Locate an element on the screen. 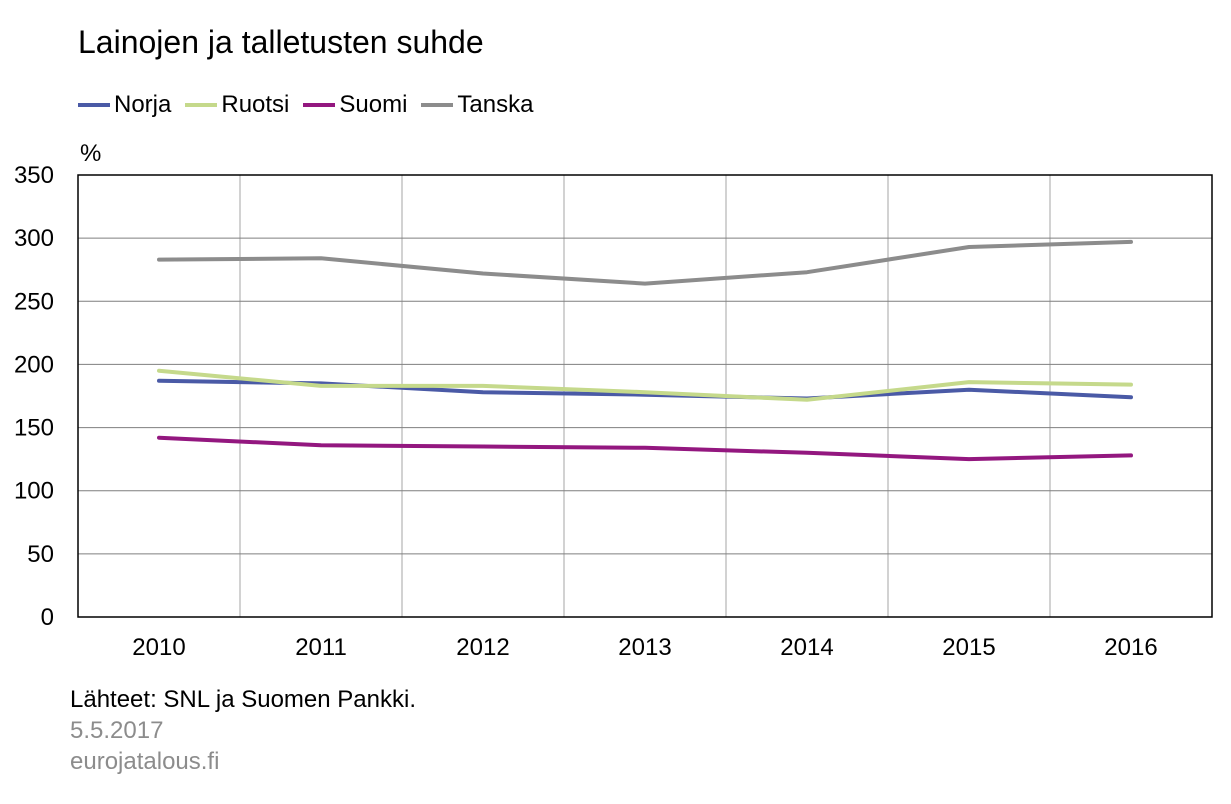 The height and width of the screenshot is (804, 1231). legend-item-norja: Norja is located at coordinates (124, 105).